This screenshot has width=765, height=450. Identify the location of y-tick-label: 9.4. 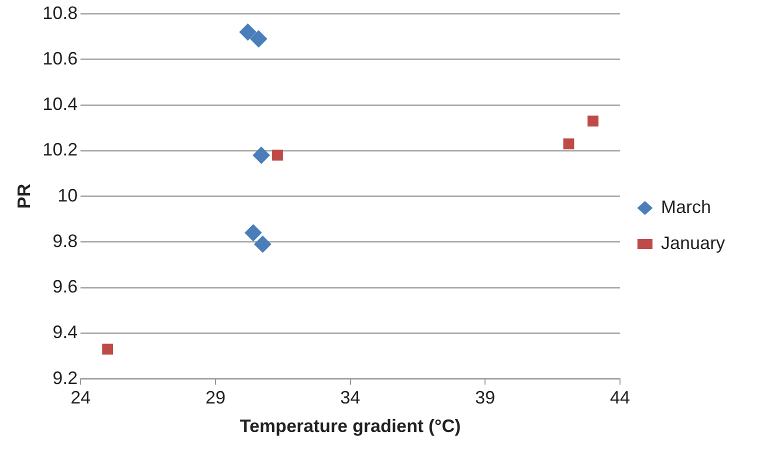
(65, 332).